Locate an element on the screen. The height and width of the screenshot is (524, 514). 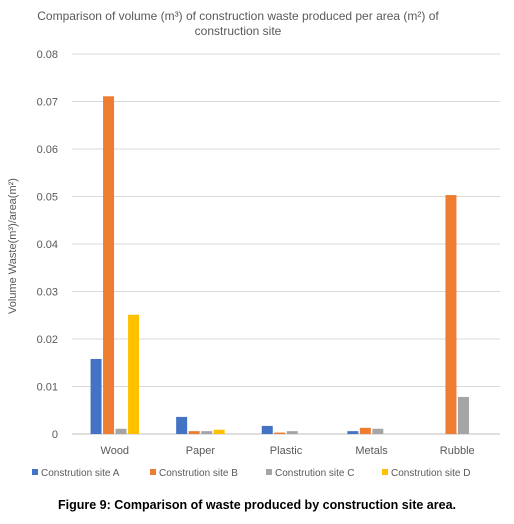
x-tick-label: Rubble is located at coordinates (457, 451).